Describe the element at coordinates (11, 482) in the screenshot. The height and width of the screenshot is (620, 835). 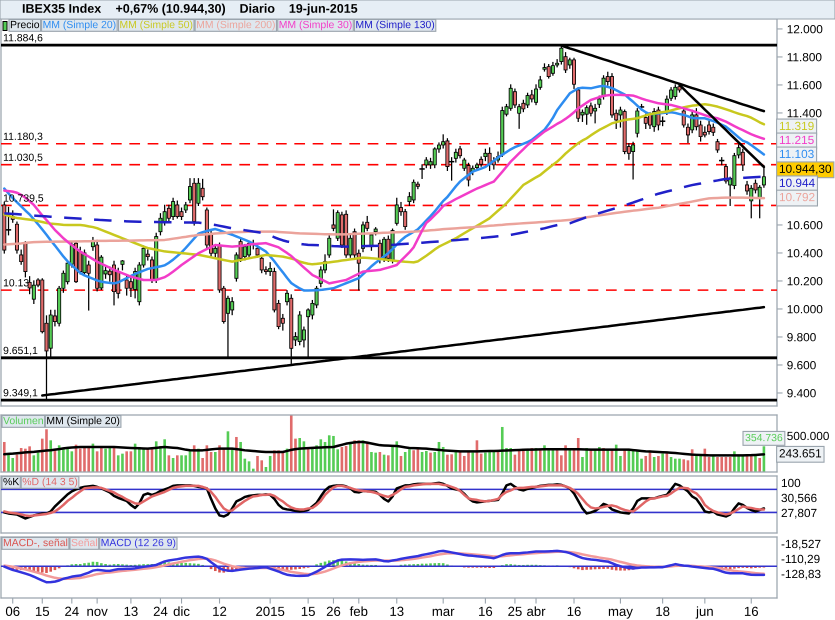
I see `text: %K` at that location.